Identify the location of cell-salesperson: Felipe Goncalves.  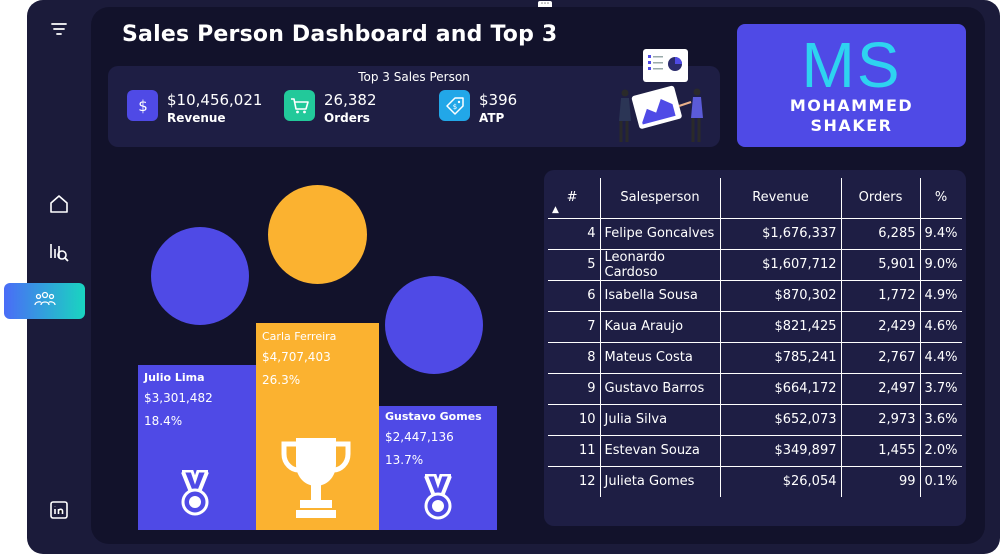
(660, 234).